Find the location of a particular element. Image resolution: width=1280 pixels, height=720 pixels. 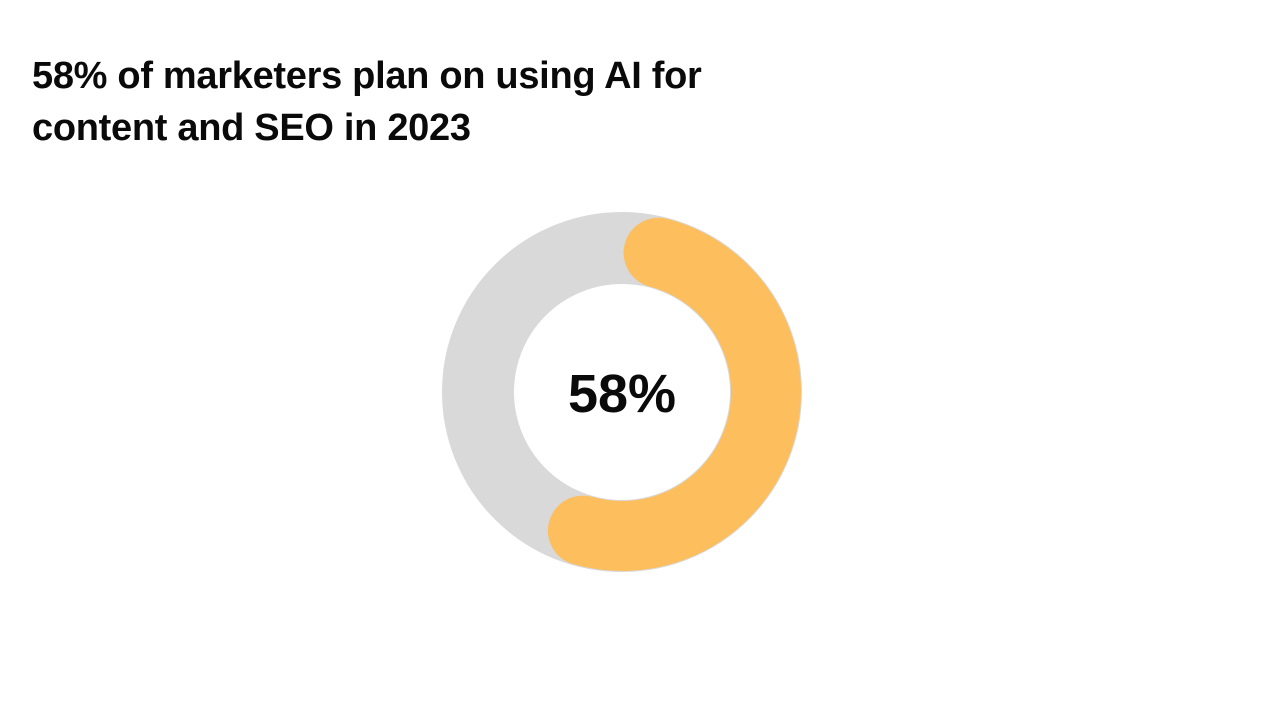

donut-chart-graphic is located at coordinates (622, 392).